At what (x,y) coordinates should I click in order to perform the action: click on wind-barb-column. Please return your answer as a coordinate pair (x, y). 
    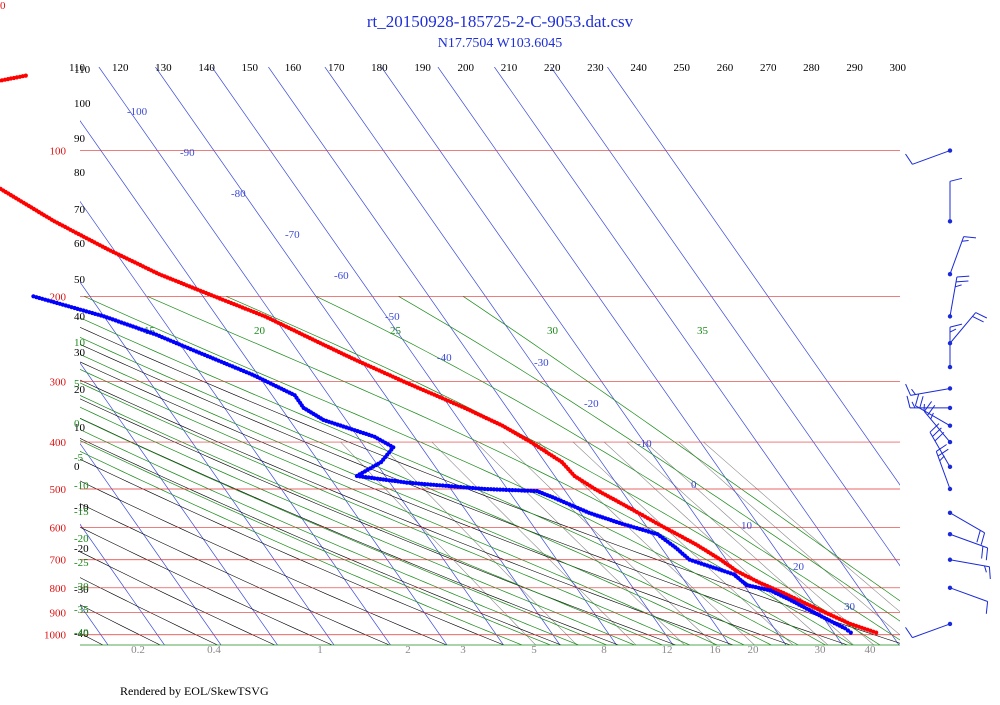
    Looking at the image, I should click on (948, 392).